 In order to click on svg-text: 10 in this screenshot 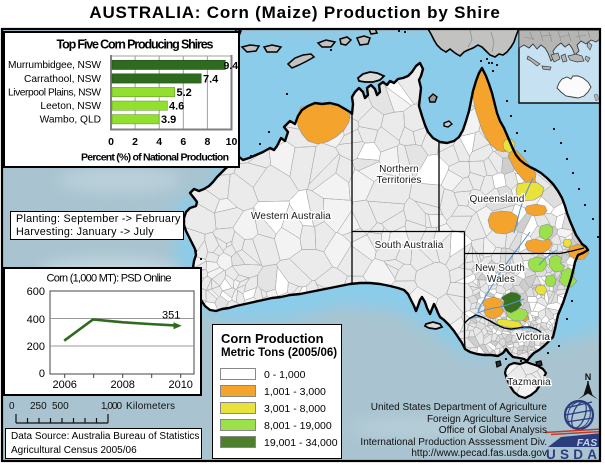, I will do `click(232, 142)`.